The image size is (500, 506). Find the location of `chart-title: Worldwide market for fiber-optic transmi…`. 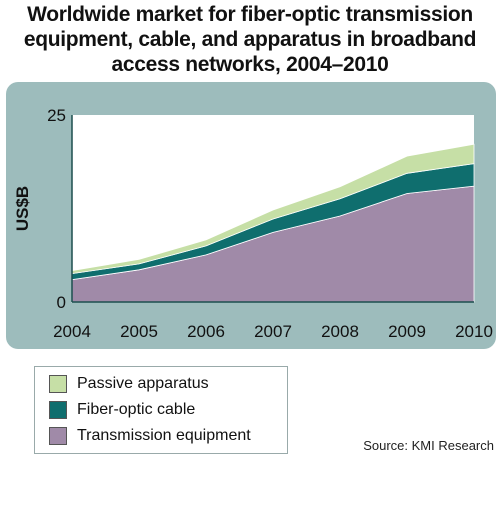

chart-title: Worldwide market for fiber-optic transmi… is located at coordinates (250, 39).